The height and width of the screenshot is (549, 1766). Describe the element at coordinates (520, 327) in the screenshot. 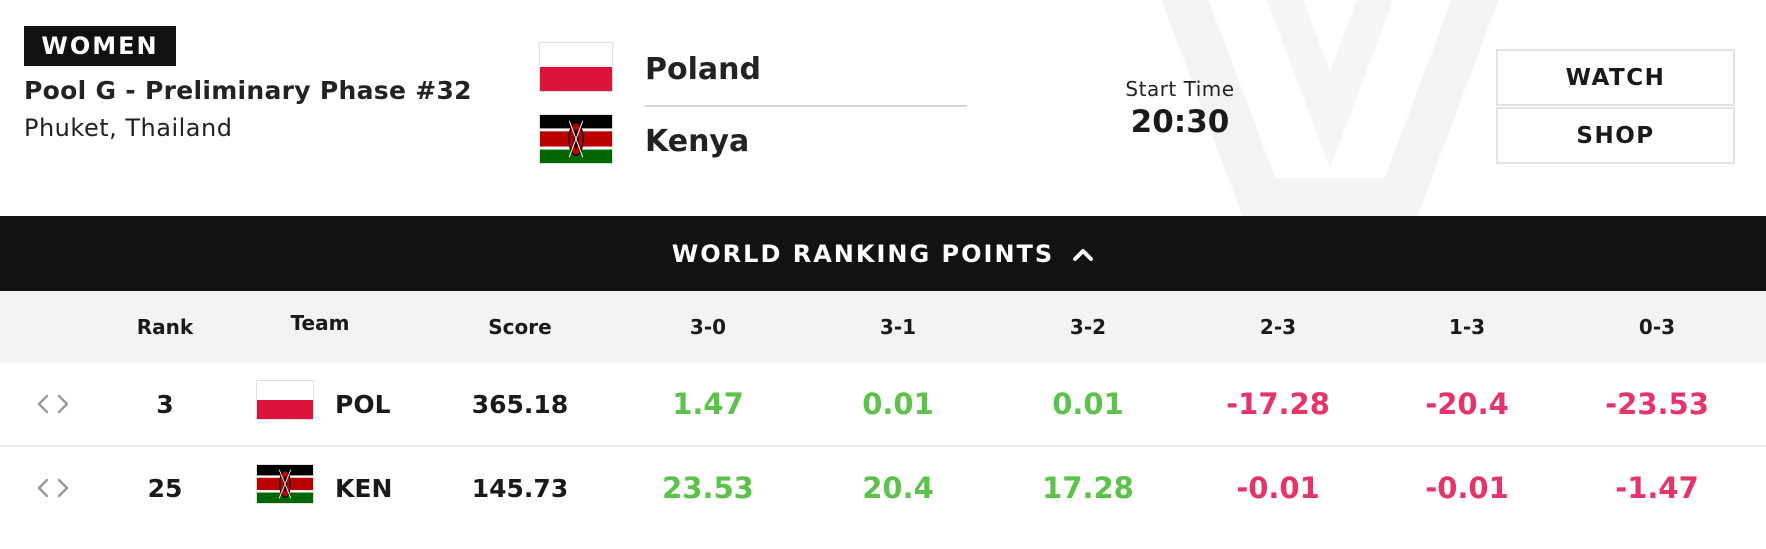

I see `column-header-score: Score` at that location.